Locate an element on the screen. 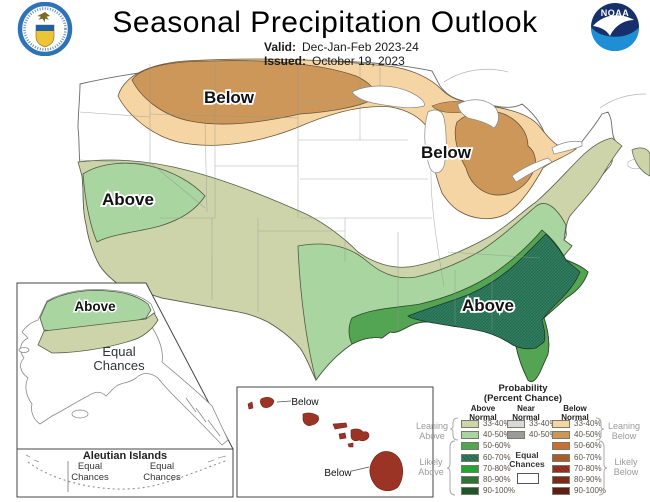 The height and width of the screenshot is (502, 650). legend-group-likely-above-line2: Above is located at coordinates (431, 472).